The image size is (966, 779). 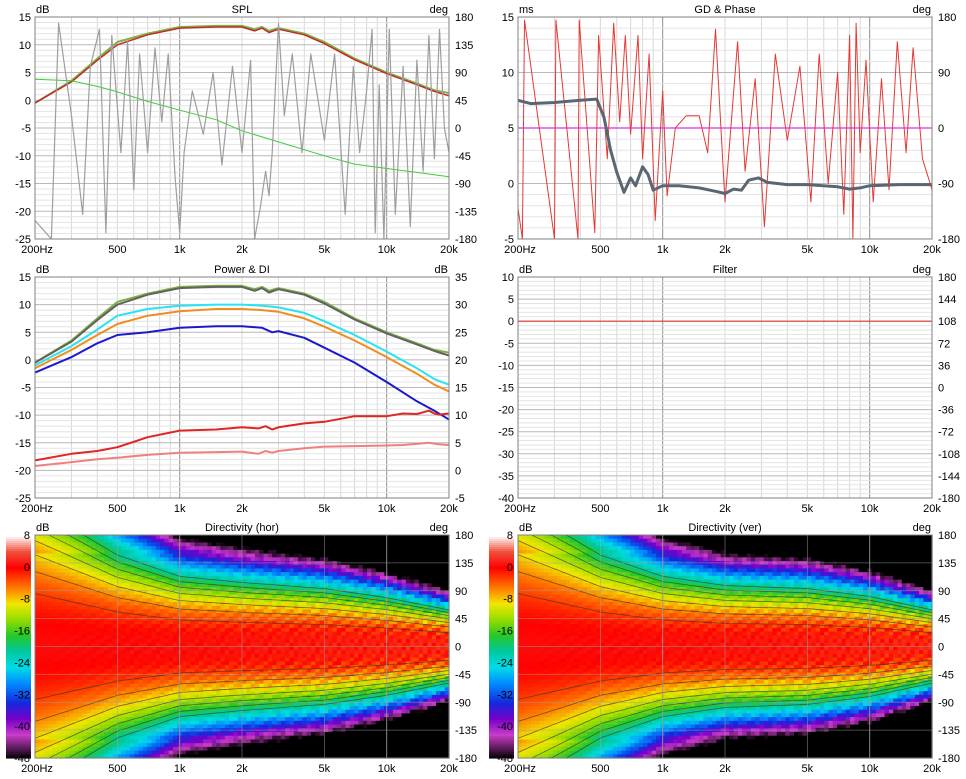 I want to click on x-tick-label: 500, so click(x=117, y=250).